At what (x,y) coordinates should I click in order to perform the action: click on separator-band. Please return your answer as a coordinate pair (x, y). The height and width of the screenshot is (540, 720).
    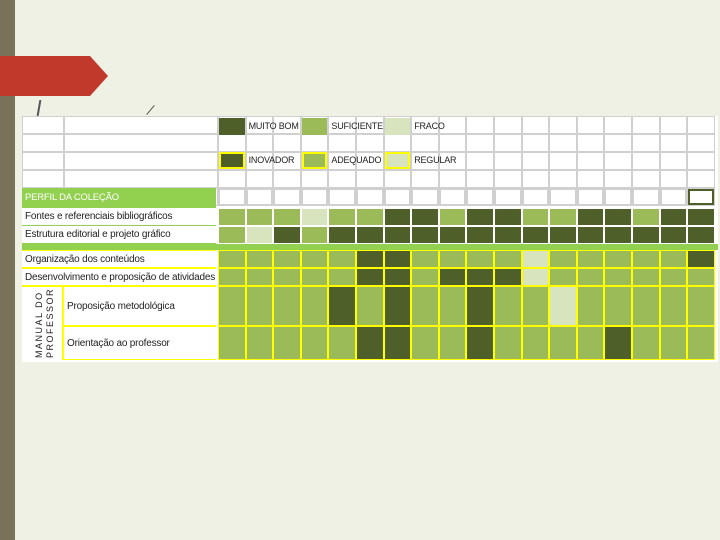
    Looking at the image, I should click on (370, 247).